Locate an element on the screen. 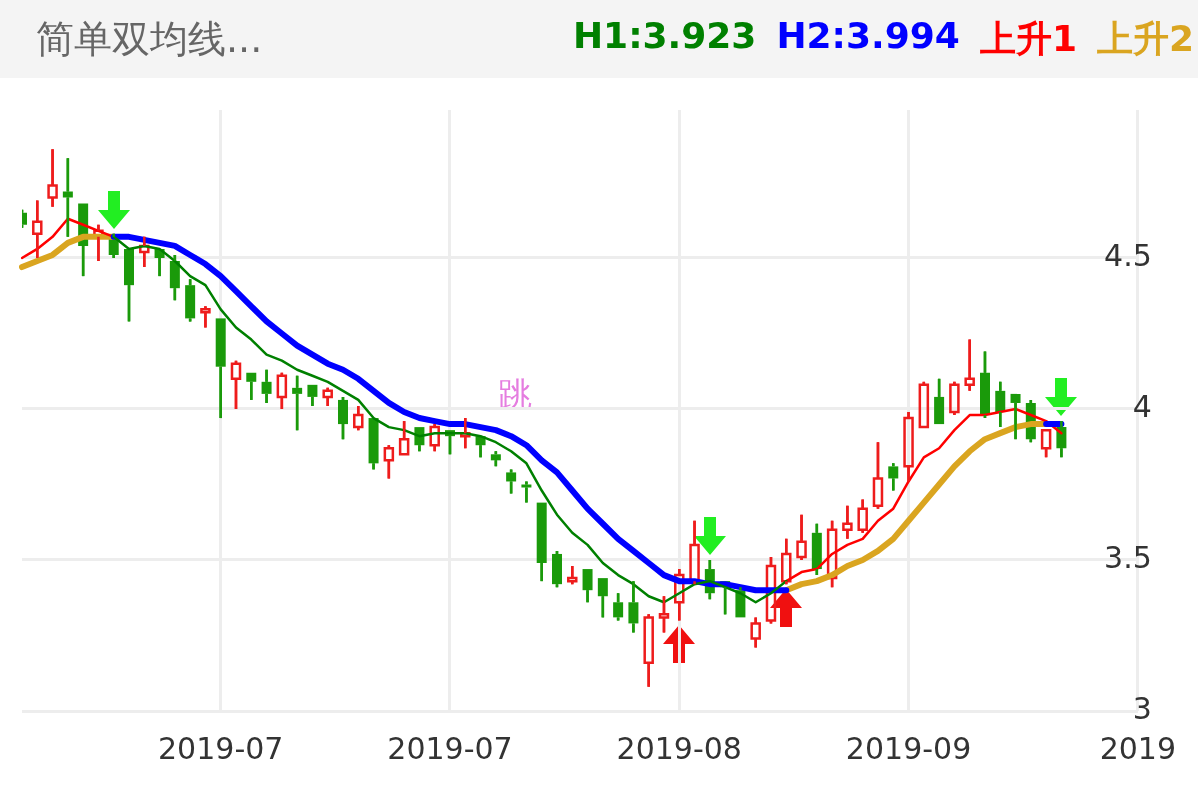  y-tick-label: 4.5 is located at coordinates (1128, 255).